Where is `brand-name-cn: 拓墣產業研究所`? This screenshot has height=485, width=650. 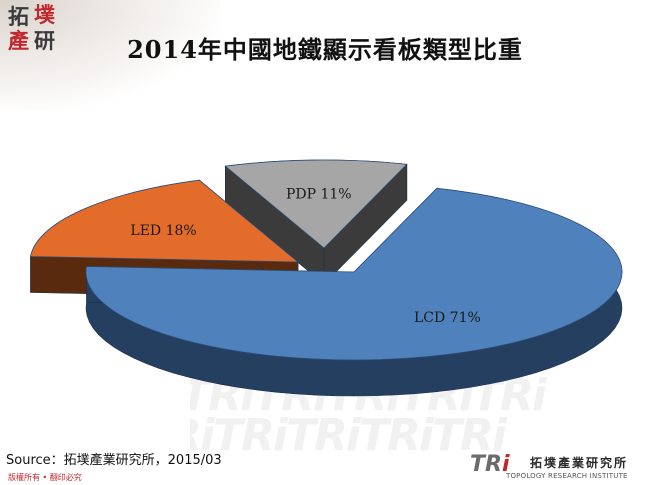 brand-name-cn: 拓墣產業研究所 is located at coordinates (579, 463).